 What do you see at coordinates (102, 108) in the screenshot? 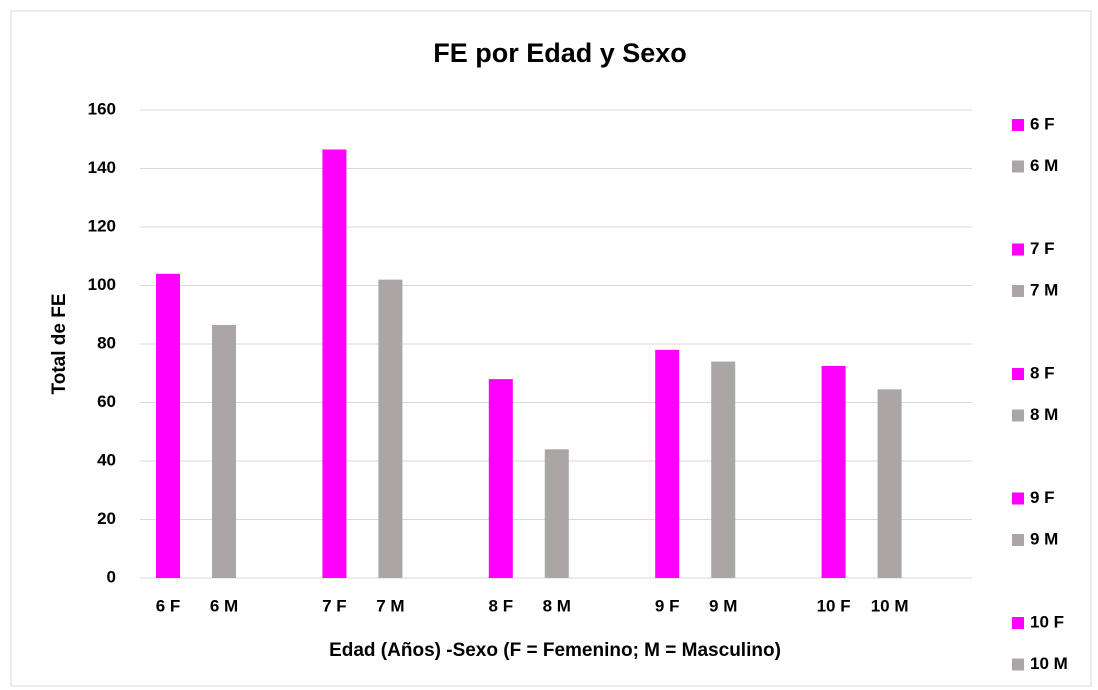
I see `y-tick-label: 160` at bounding box center [102, 108].